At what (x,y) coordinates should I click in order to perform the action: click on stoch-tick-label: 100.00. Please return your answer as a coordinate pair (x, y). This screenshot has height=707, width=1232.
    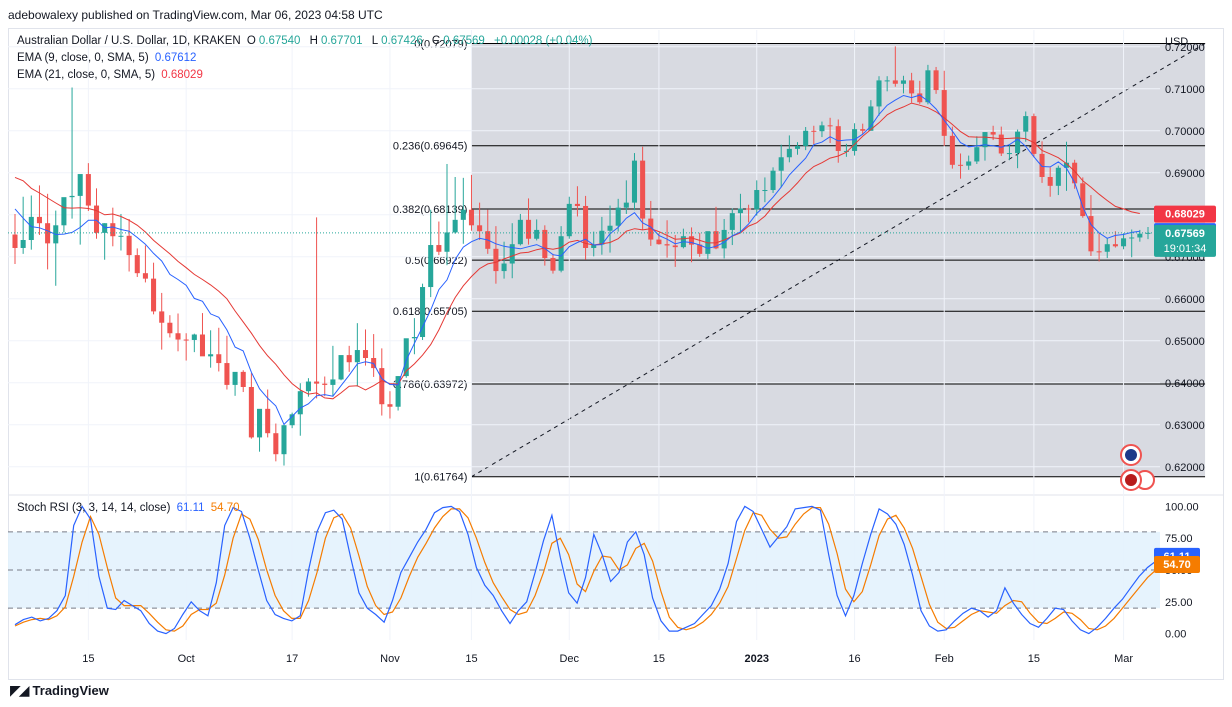
    Looking at the image, I should click on (1182, 507).